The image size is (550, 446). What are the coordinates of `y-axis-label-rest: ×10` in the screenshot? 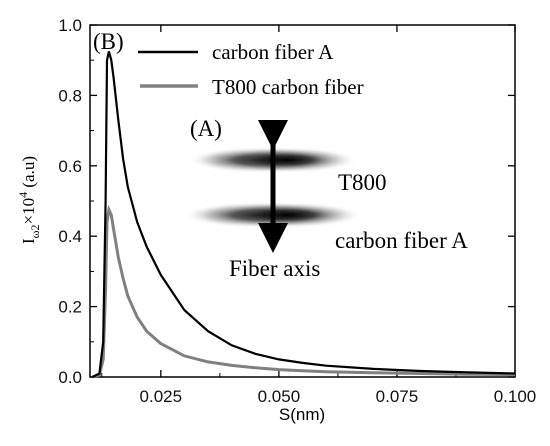 It's located at (28, 211).